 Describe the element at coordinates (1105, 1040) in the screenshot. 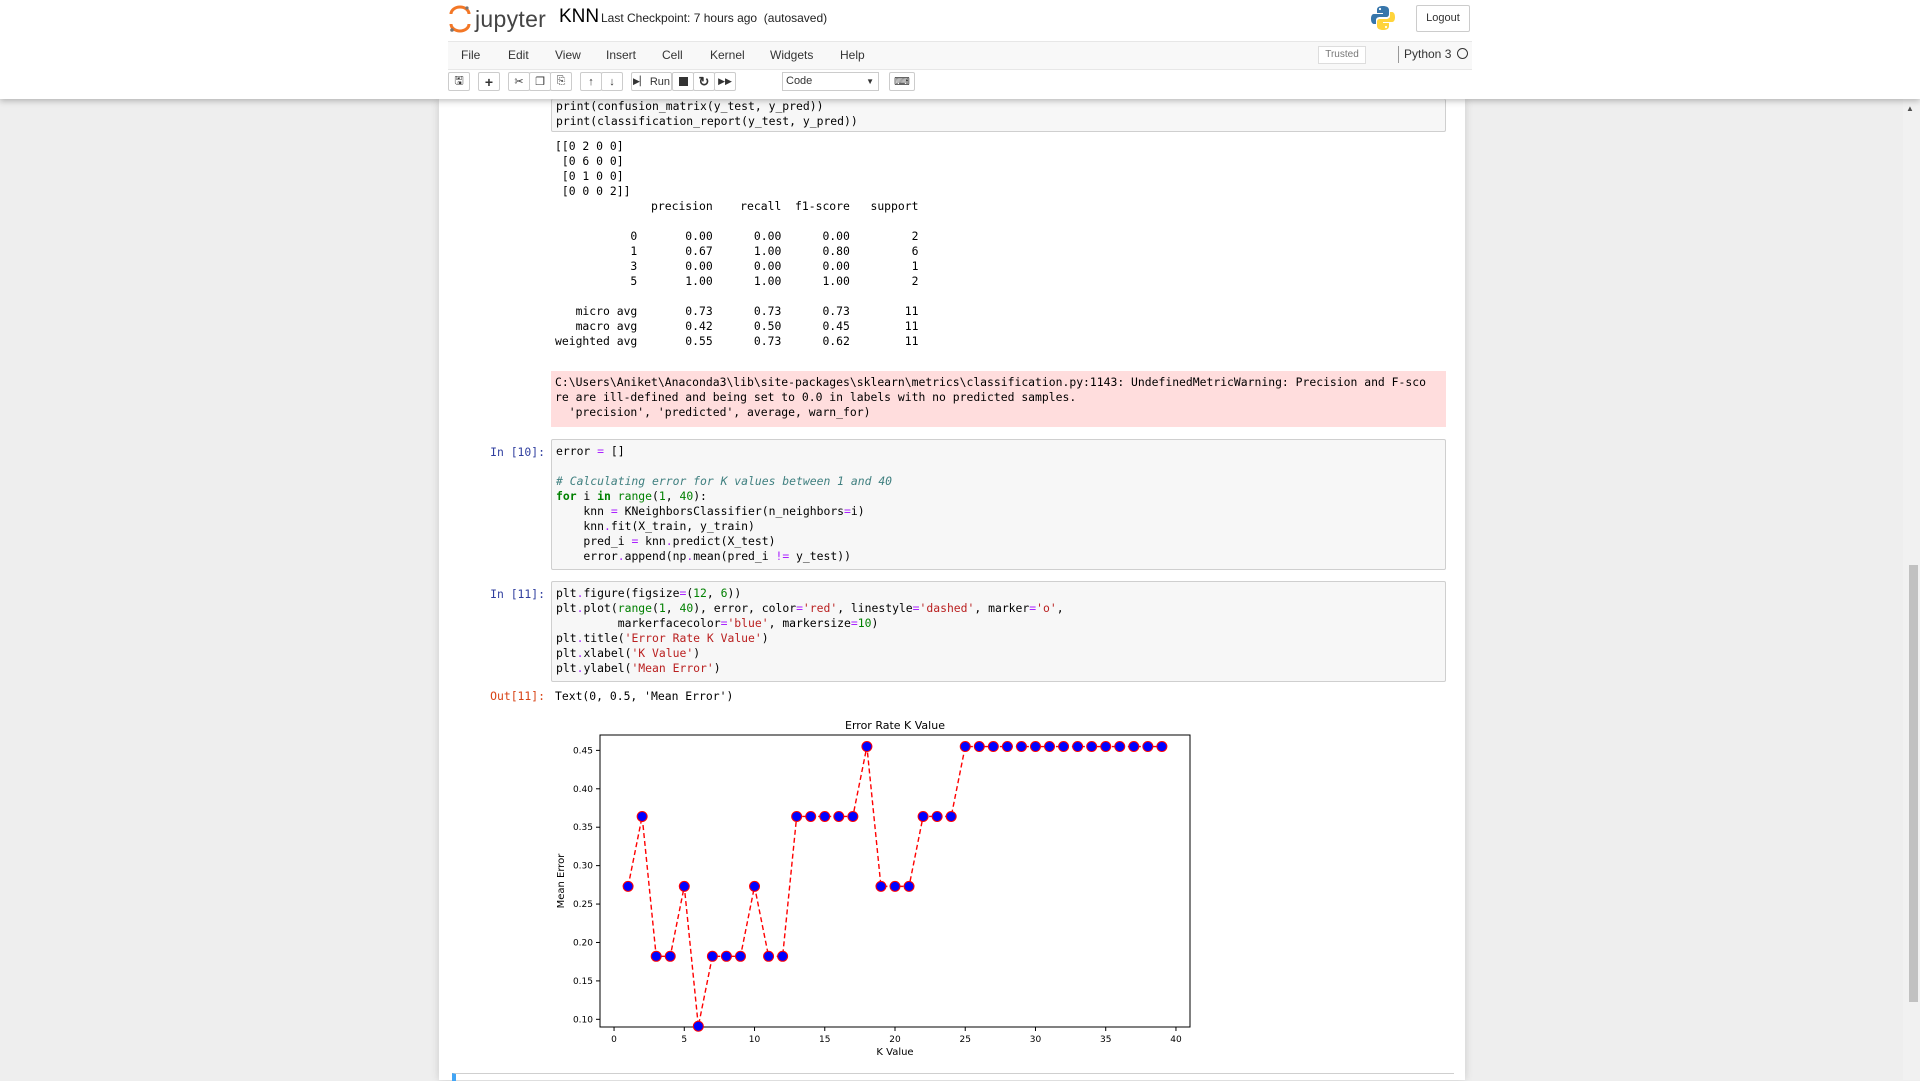

I see `x-tick-label: 35` at that location.